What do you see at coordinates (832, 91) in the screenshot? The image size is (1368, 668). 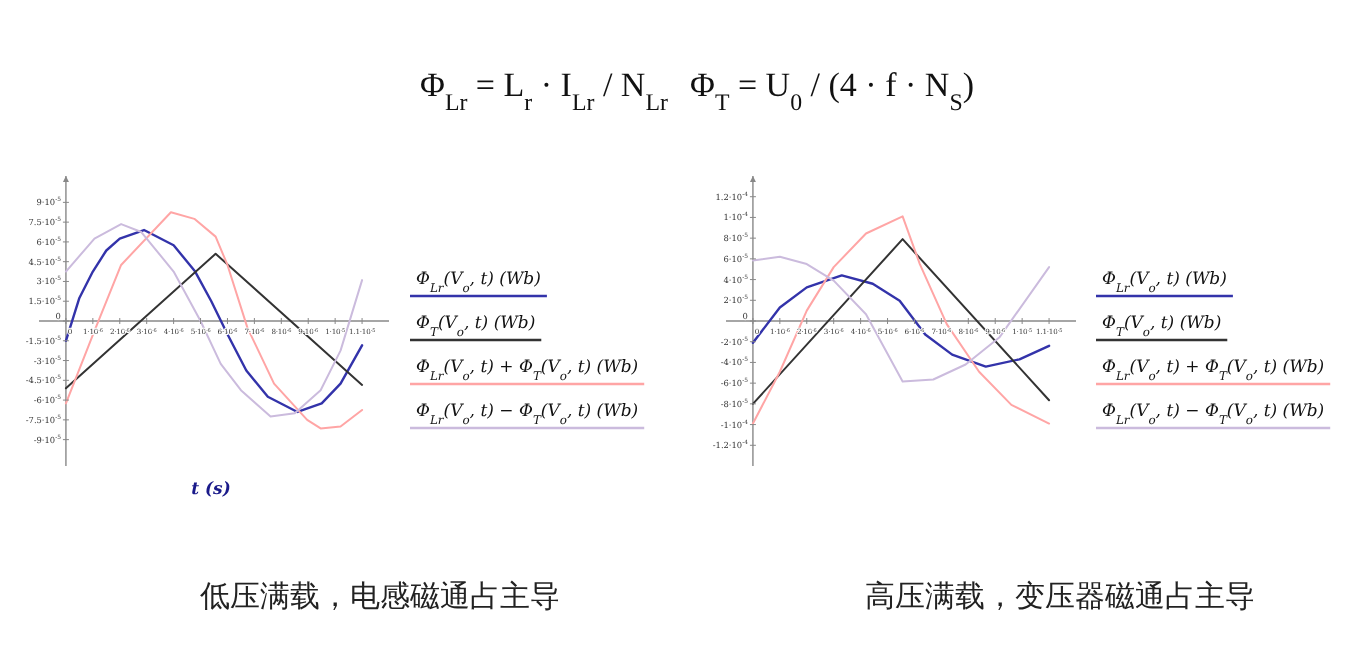 I see `text: Φ$_{T}$ = U$_{0}$ / (4 · f · N$_{S}$)` at bounding box center [832, 91].